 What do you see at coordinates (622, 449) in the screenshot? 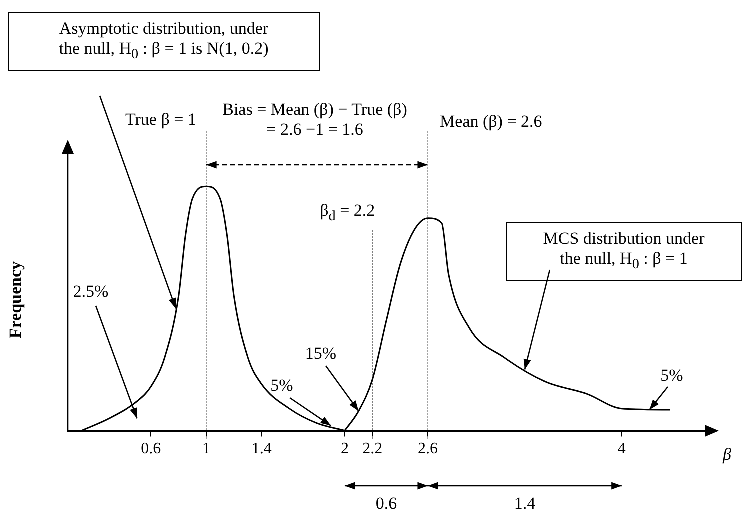
I see `x-tick-label: 4` at bounding box center [622, 449].